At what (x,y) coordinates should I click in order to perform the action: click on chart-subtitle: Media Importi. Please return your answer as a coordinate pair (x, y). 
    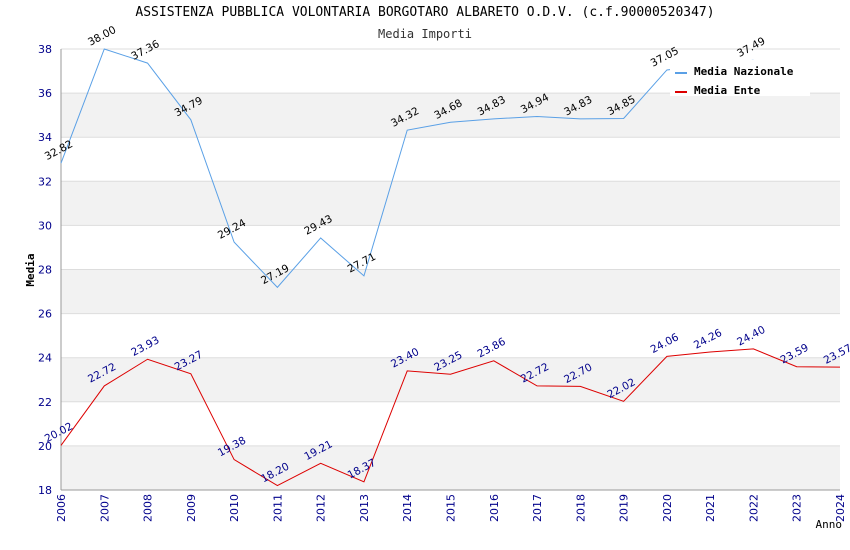
    Looking at the image, I should click on (425, 34).